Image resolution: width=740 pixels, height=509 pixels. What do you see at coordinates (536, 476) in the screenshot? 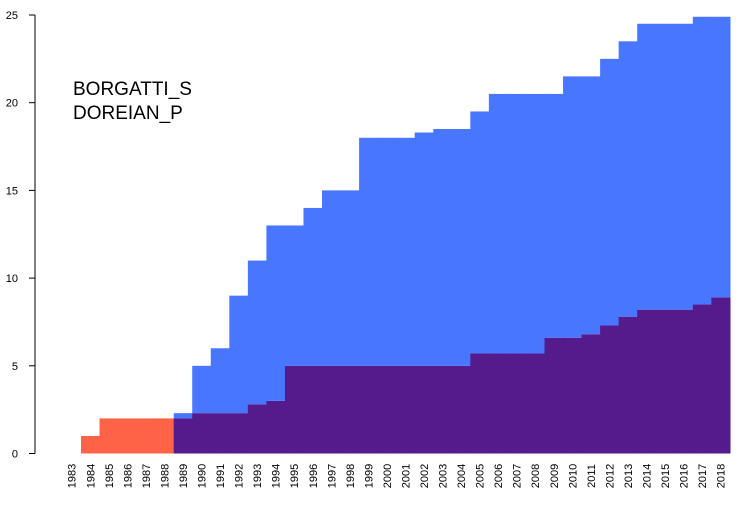
I see `x-tick-label: 2008` at bounding box center [536, 476].